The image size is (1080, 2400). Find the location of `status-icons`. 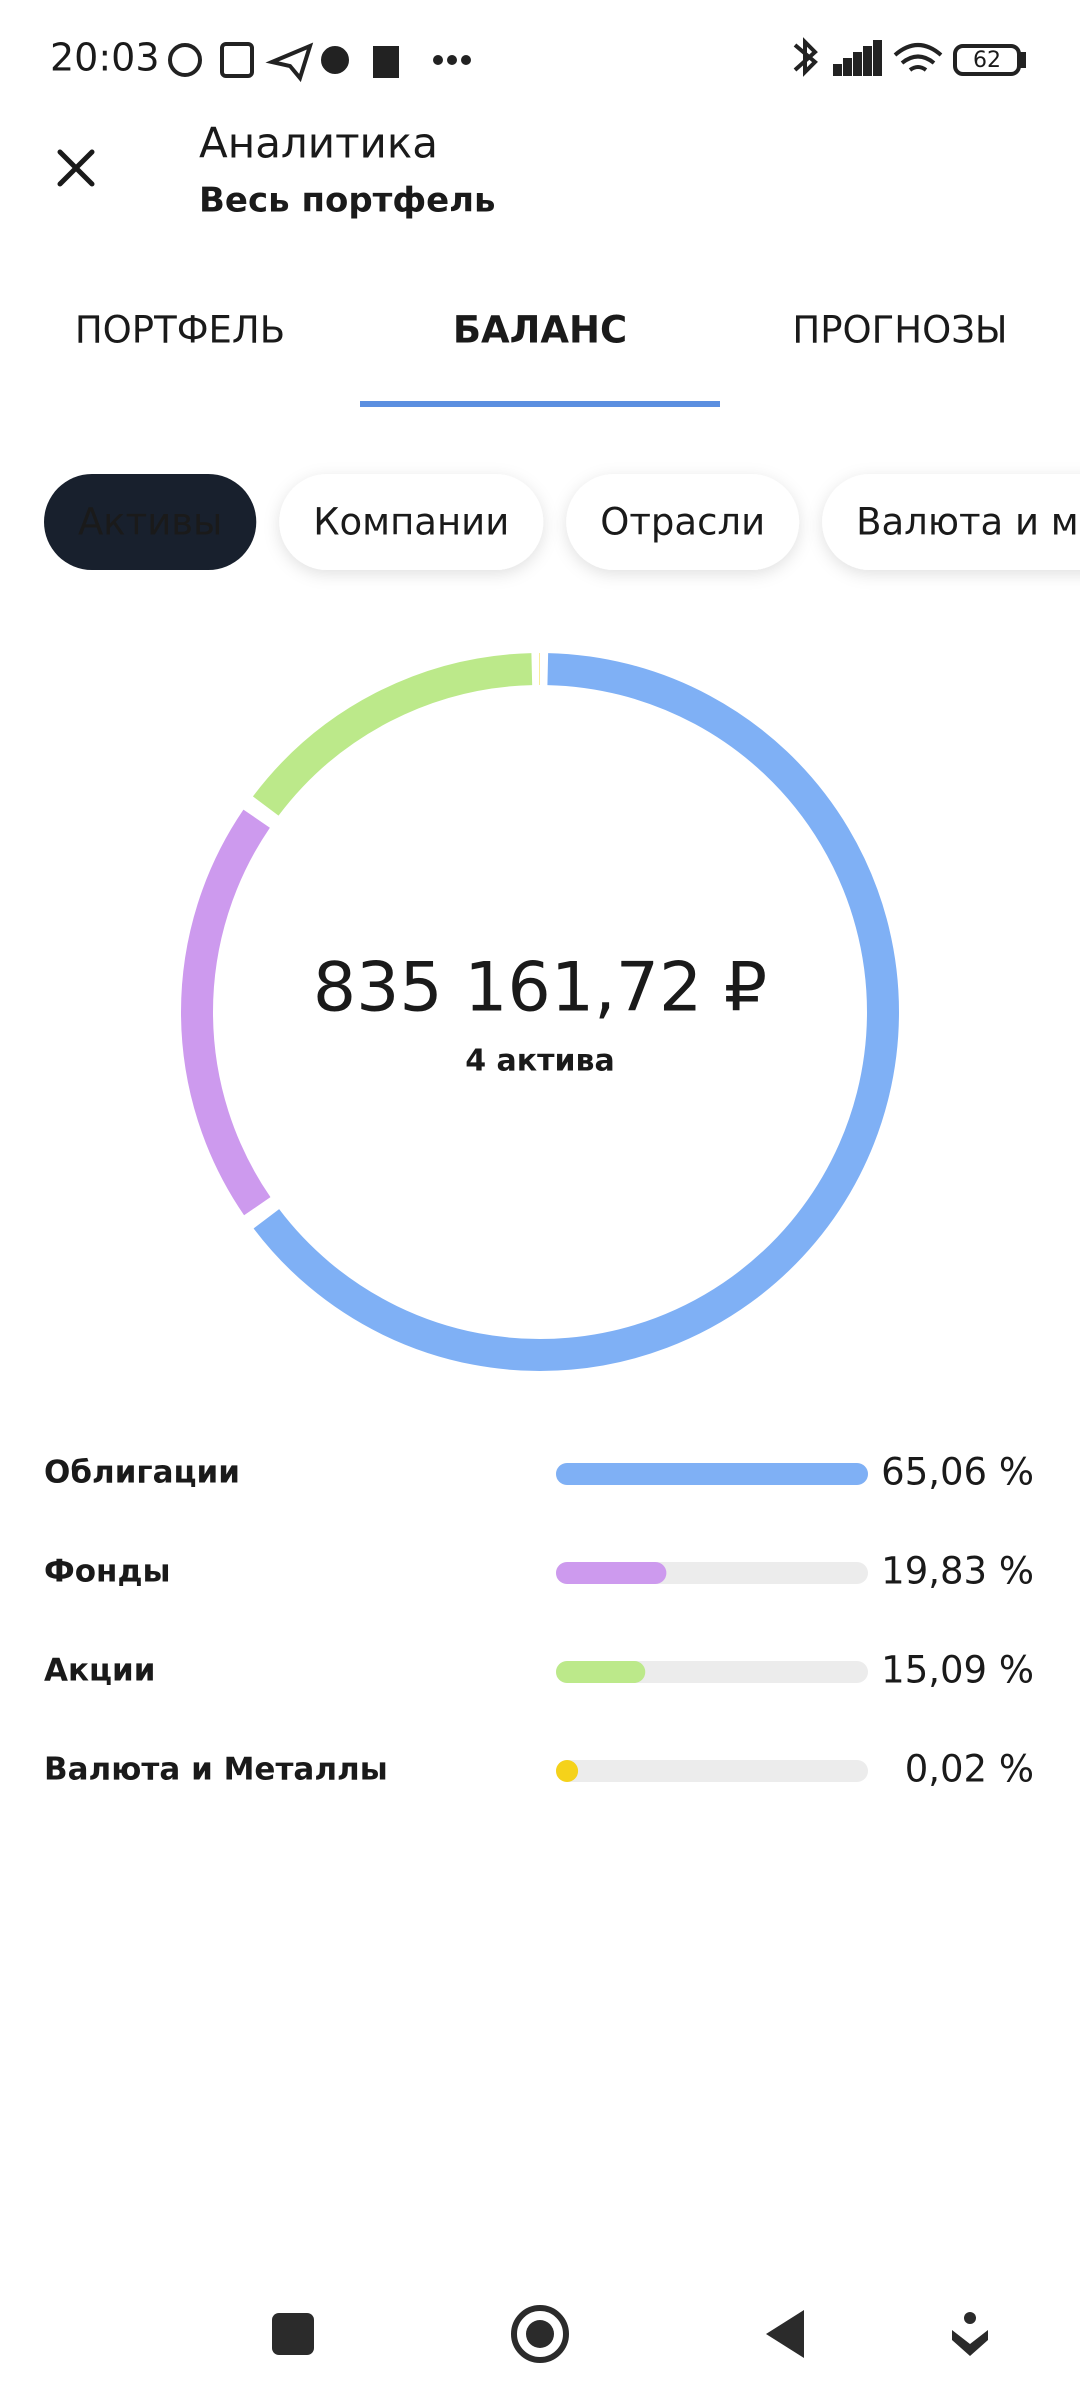

status-icons is located at coordinates (597, 60).